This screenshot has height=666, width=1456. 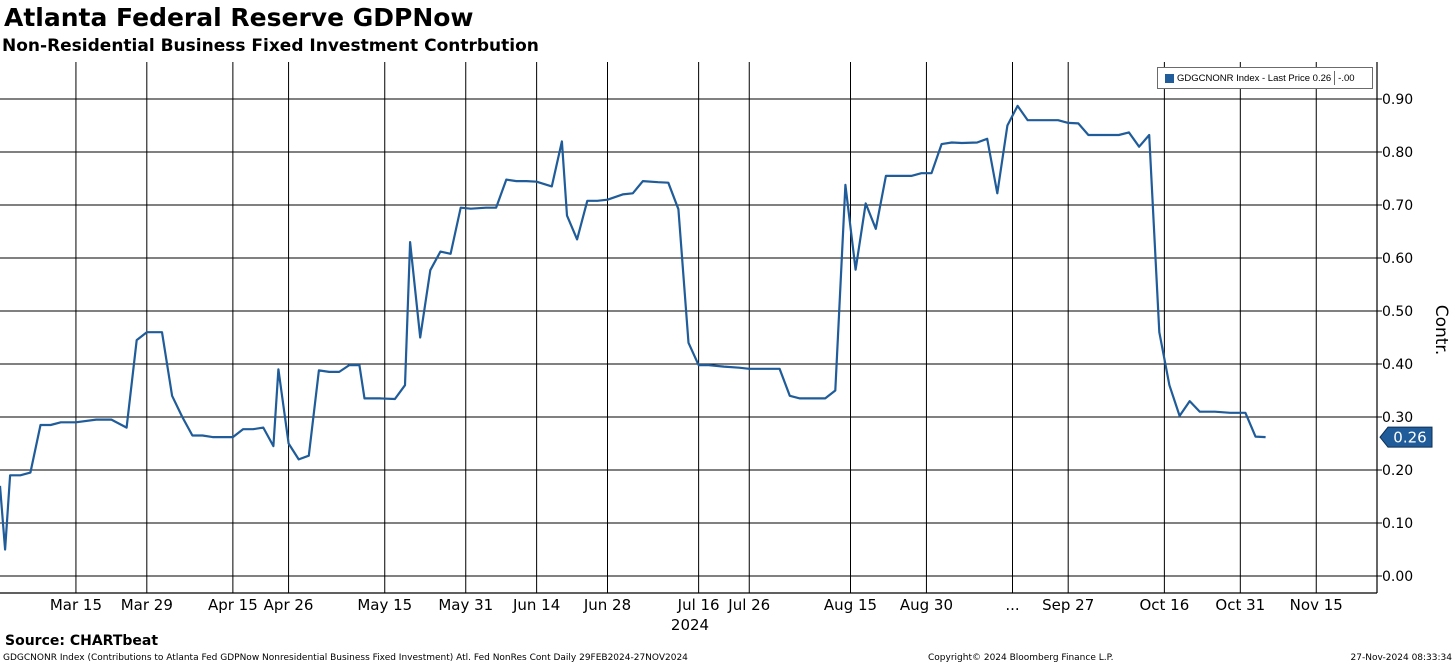 What do you see at coordinates (1397, 312) in the screenshot?
I see `y-tick-label: 0.50` at bounding box center [1397, 312].